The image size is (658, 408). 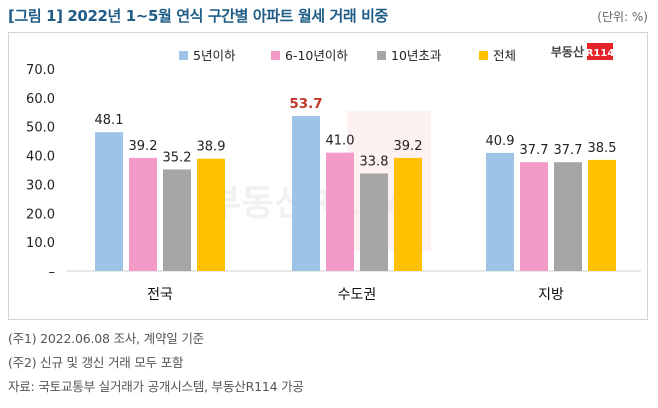 I want to click on y-tick-label: 60.0, so click(x=40, y=99).